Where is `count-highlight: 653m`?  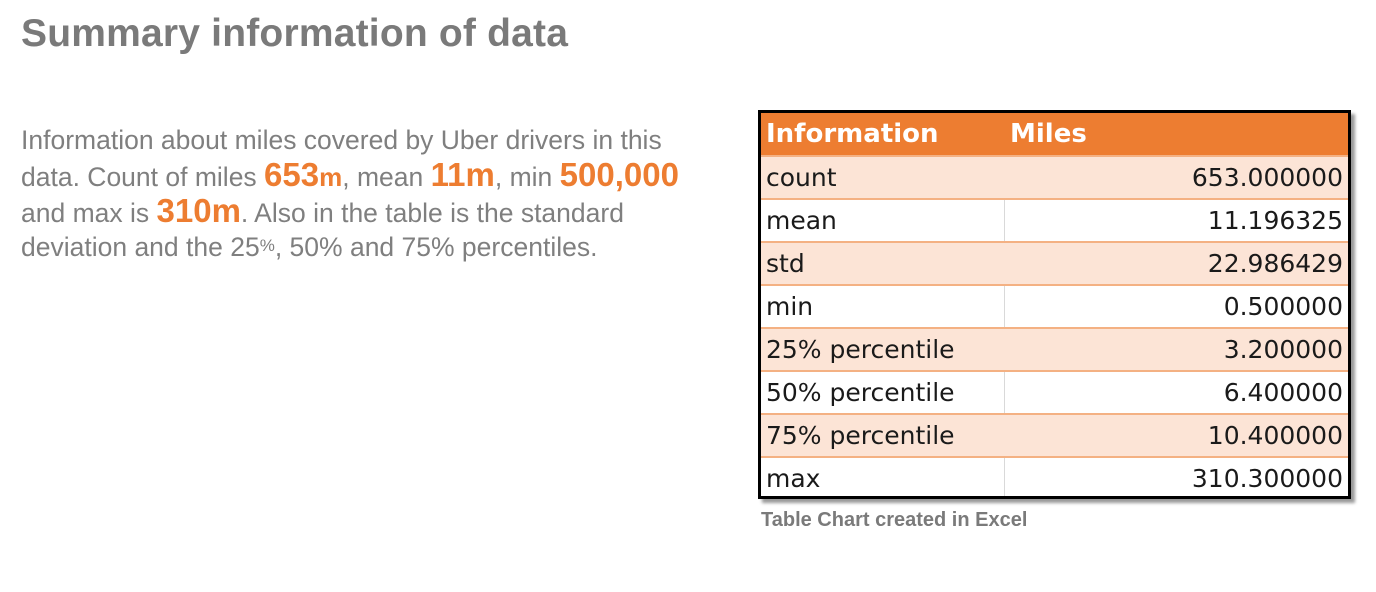 count-highlight: 653m is located at coordinates (303, 174).